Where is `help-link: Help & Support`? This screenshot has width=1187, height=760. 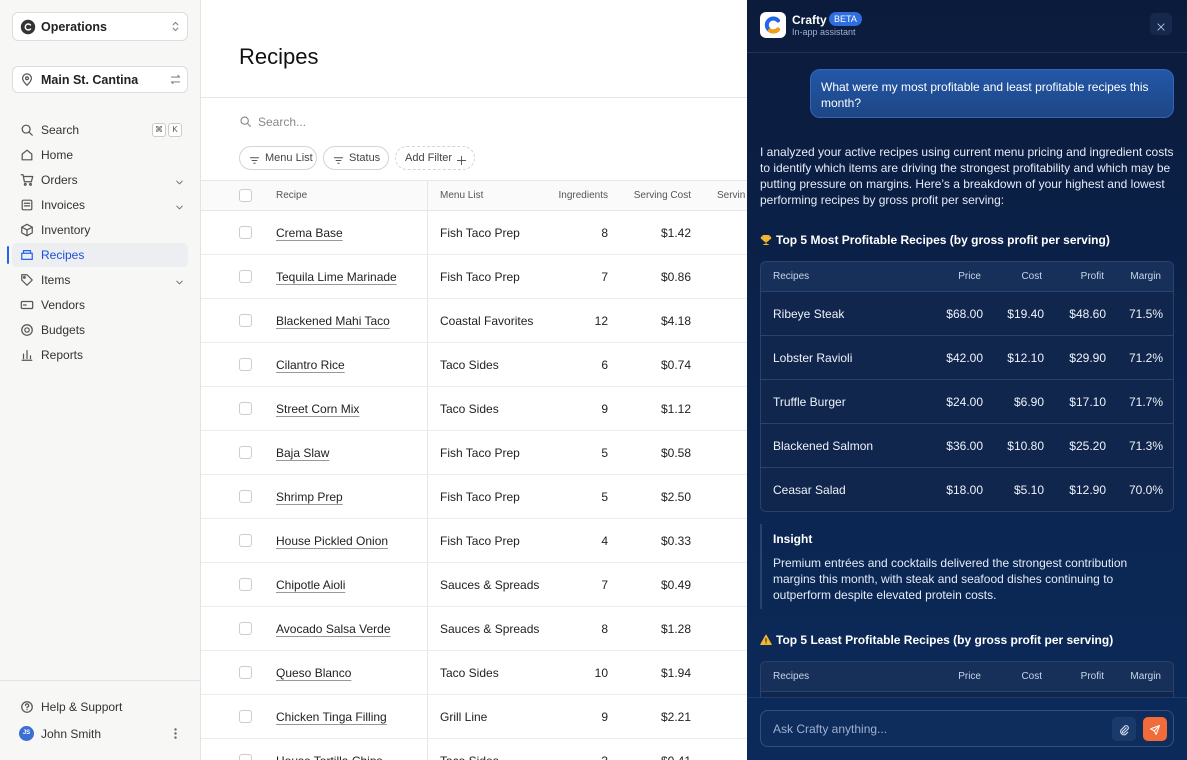 help-link: Help & Support is located at coordinates (100, 707).